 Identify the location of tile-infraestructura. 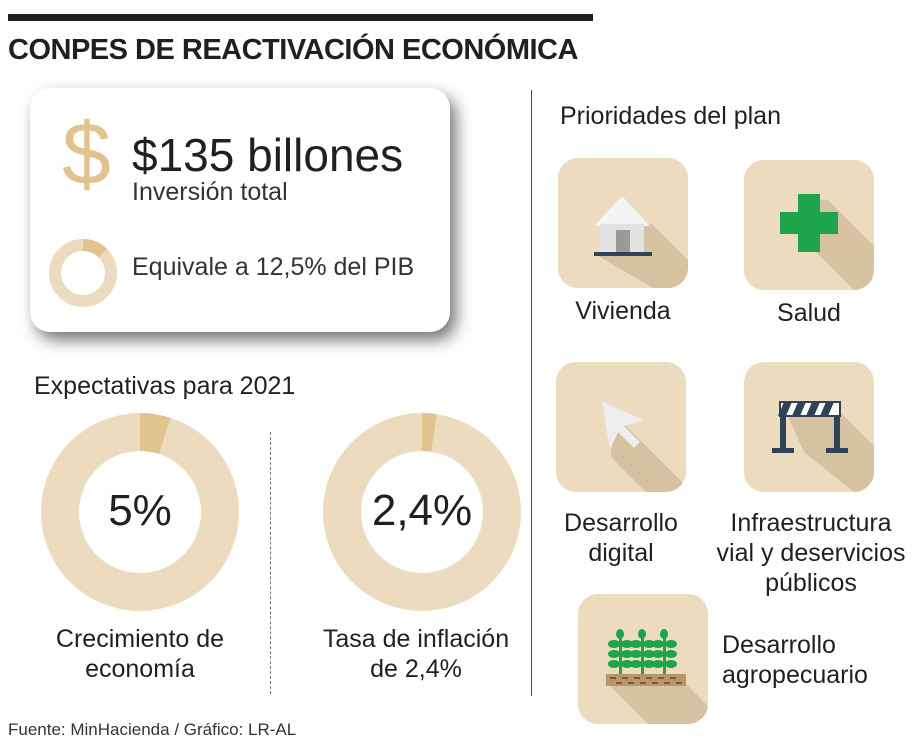
(809, 427).